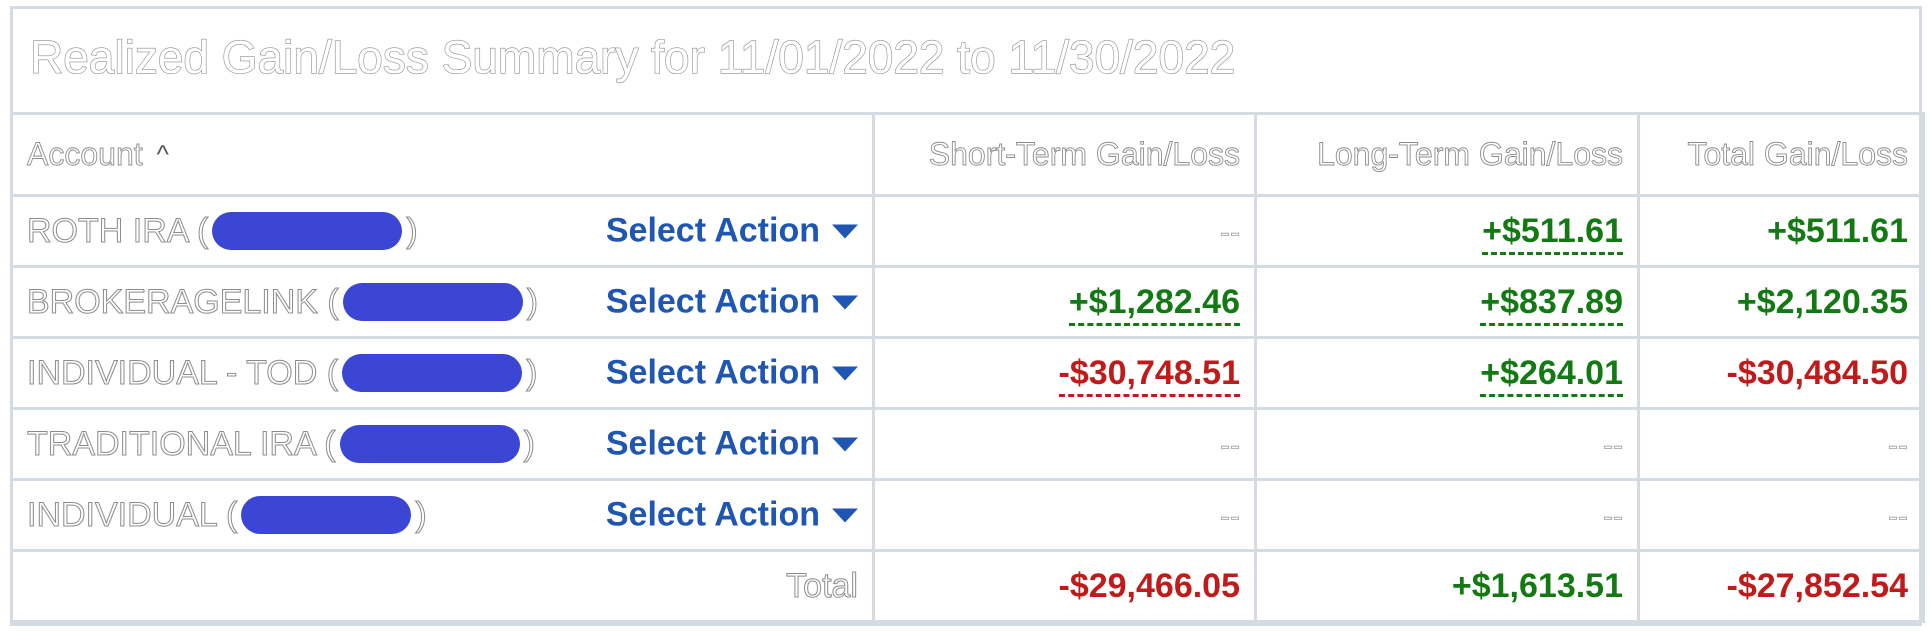 Image resolution: width=1931 pixels, height=631 pixels. What do you see at coordinates (282, 372) in the screenshot?
I see `account-name: INDIVIDUAL - TOD ()` at bounding box center [282, 372].